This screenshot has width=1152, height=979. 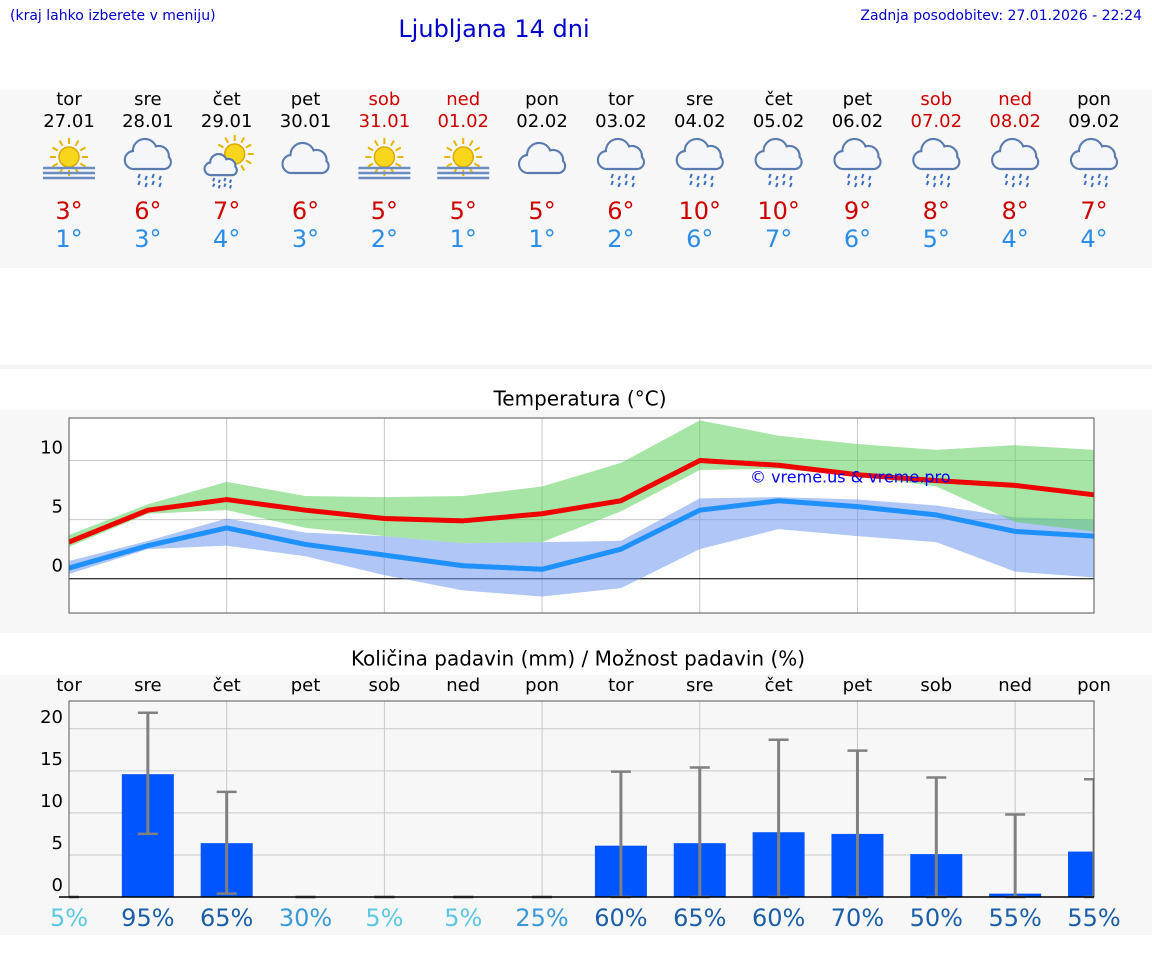 I want to click on day-name: pet, so click(x=306, y=99).